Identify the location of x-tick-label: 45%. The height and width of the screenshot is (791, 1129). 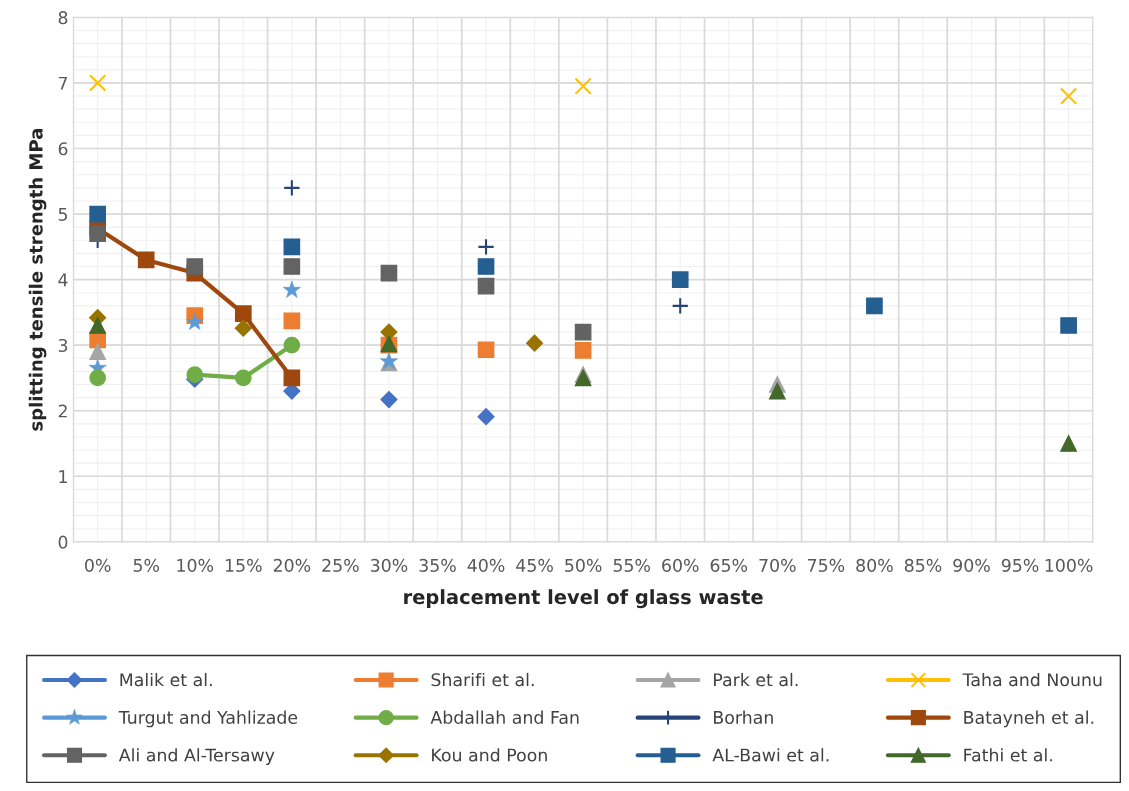
(534, 565).